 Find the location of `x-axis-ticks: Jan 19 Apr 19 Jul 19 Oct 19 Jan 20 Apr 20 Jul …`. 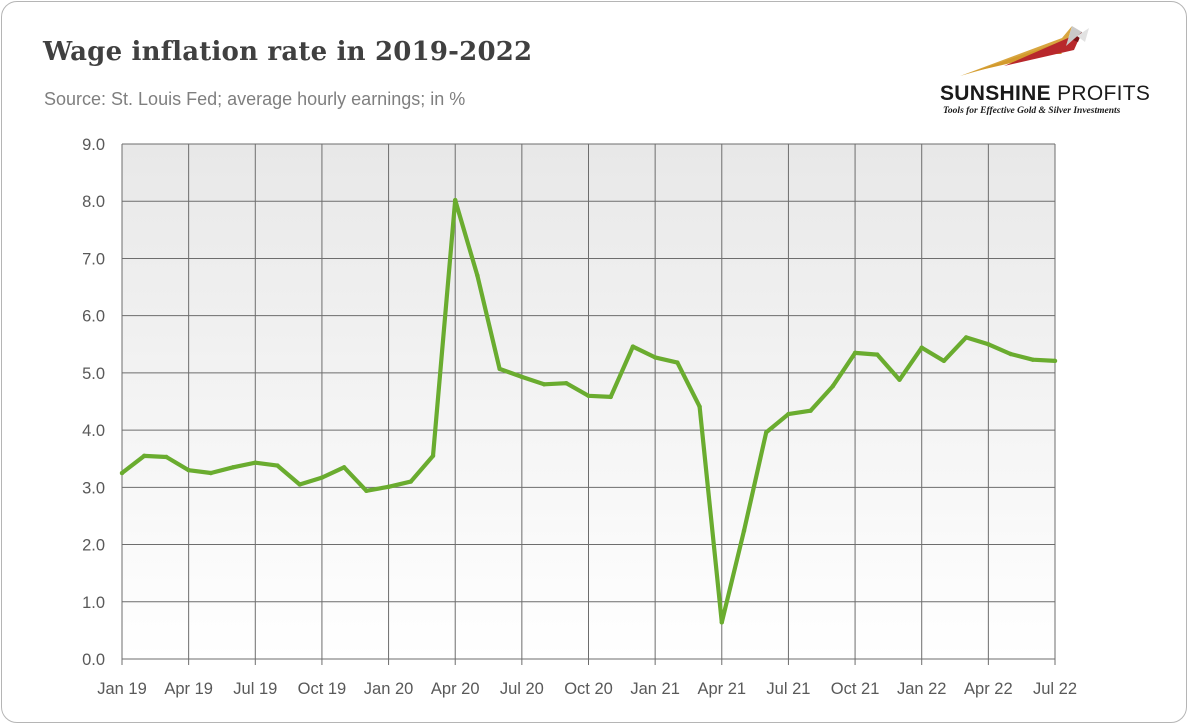

x-axis-ticks: Jan 19 Apr 19 Jul 19 Oct 19 Jan 20 Apr 20 Jul … is located at coordinates (587, 689).